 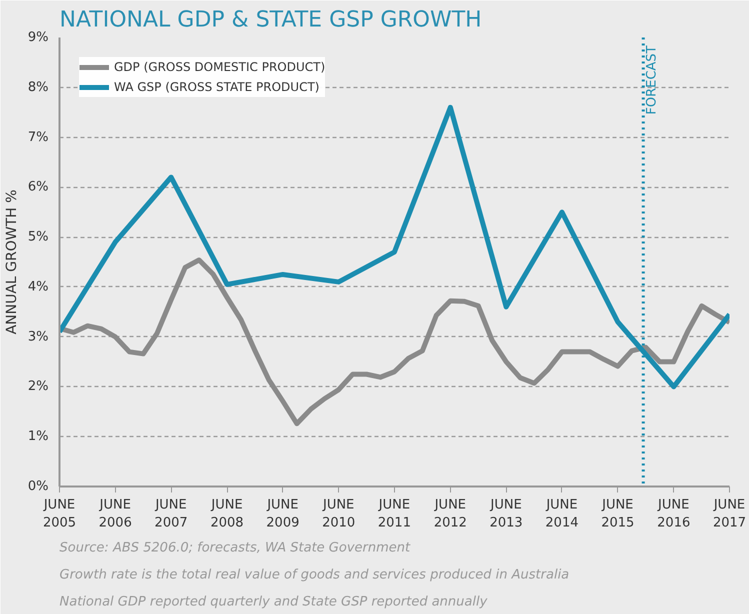 What do you see at coordinates (38, 386) in the screenshot?
I see `y-tick-label: 2%` at bounding box center [38, 386].